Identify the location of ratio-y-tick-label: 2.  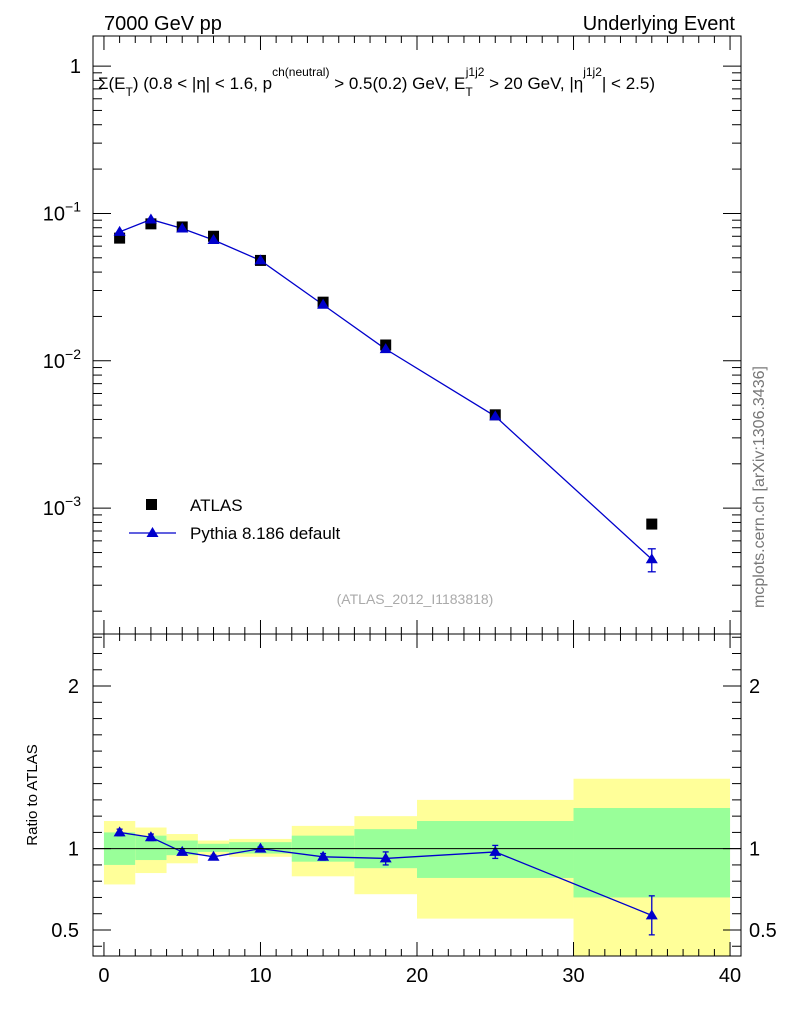
(73, 687).